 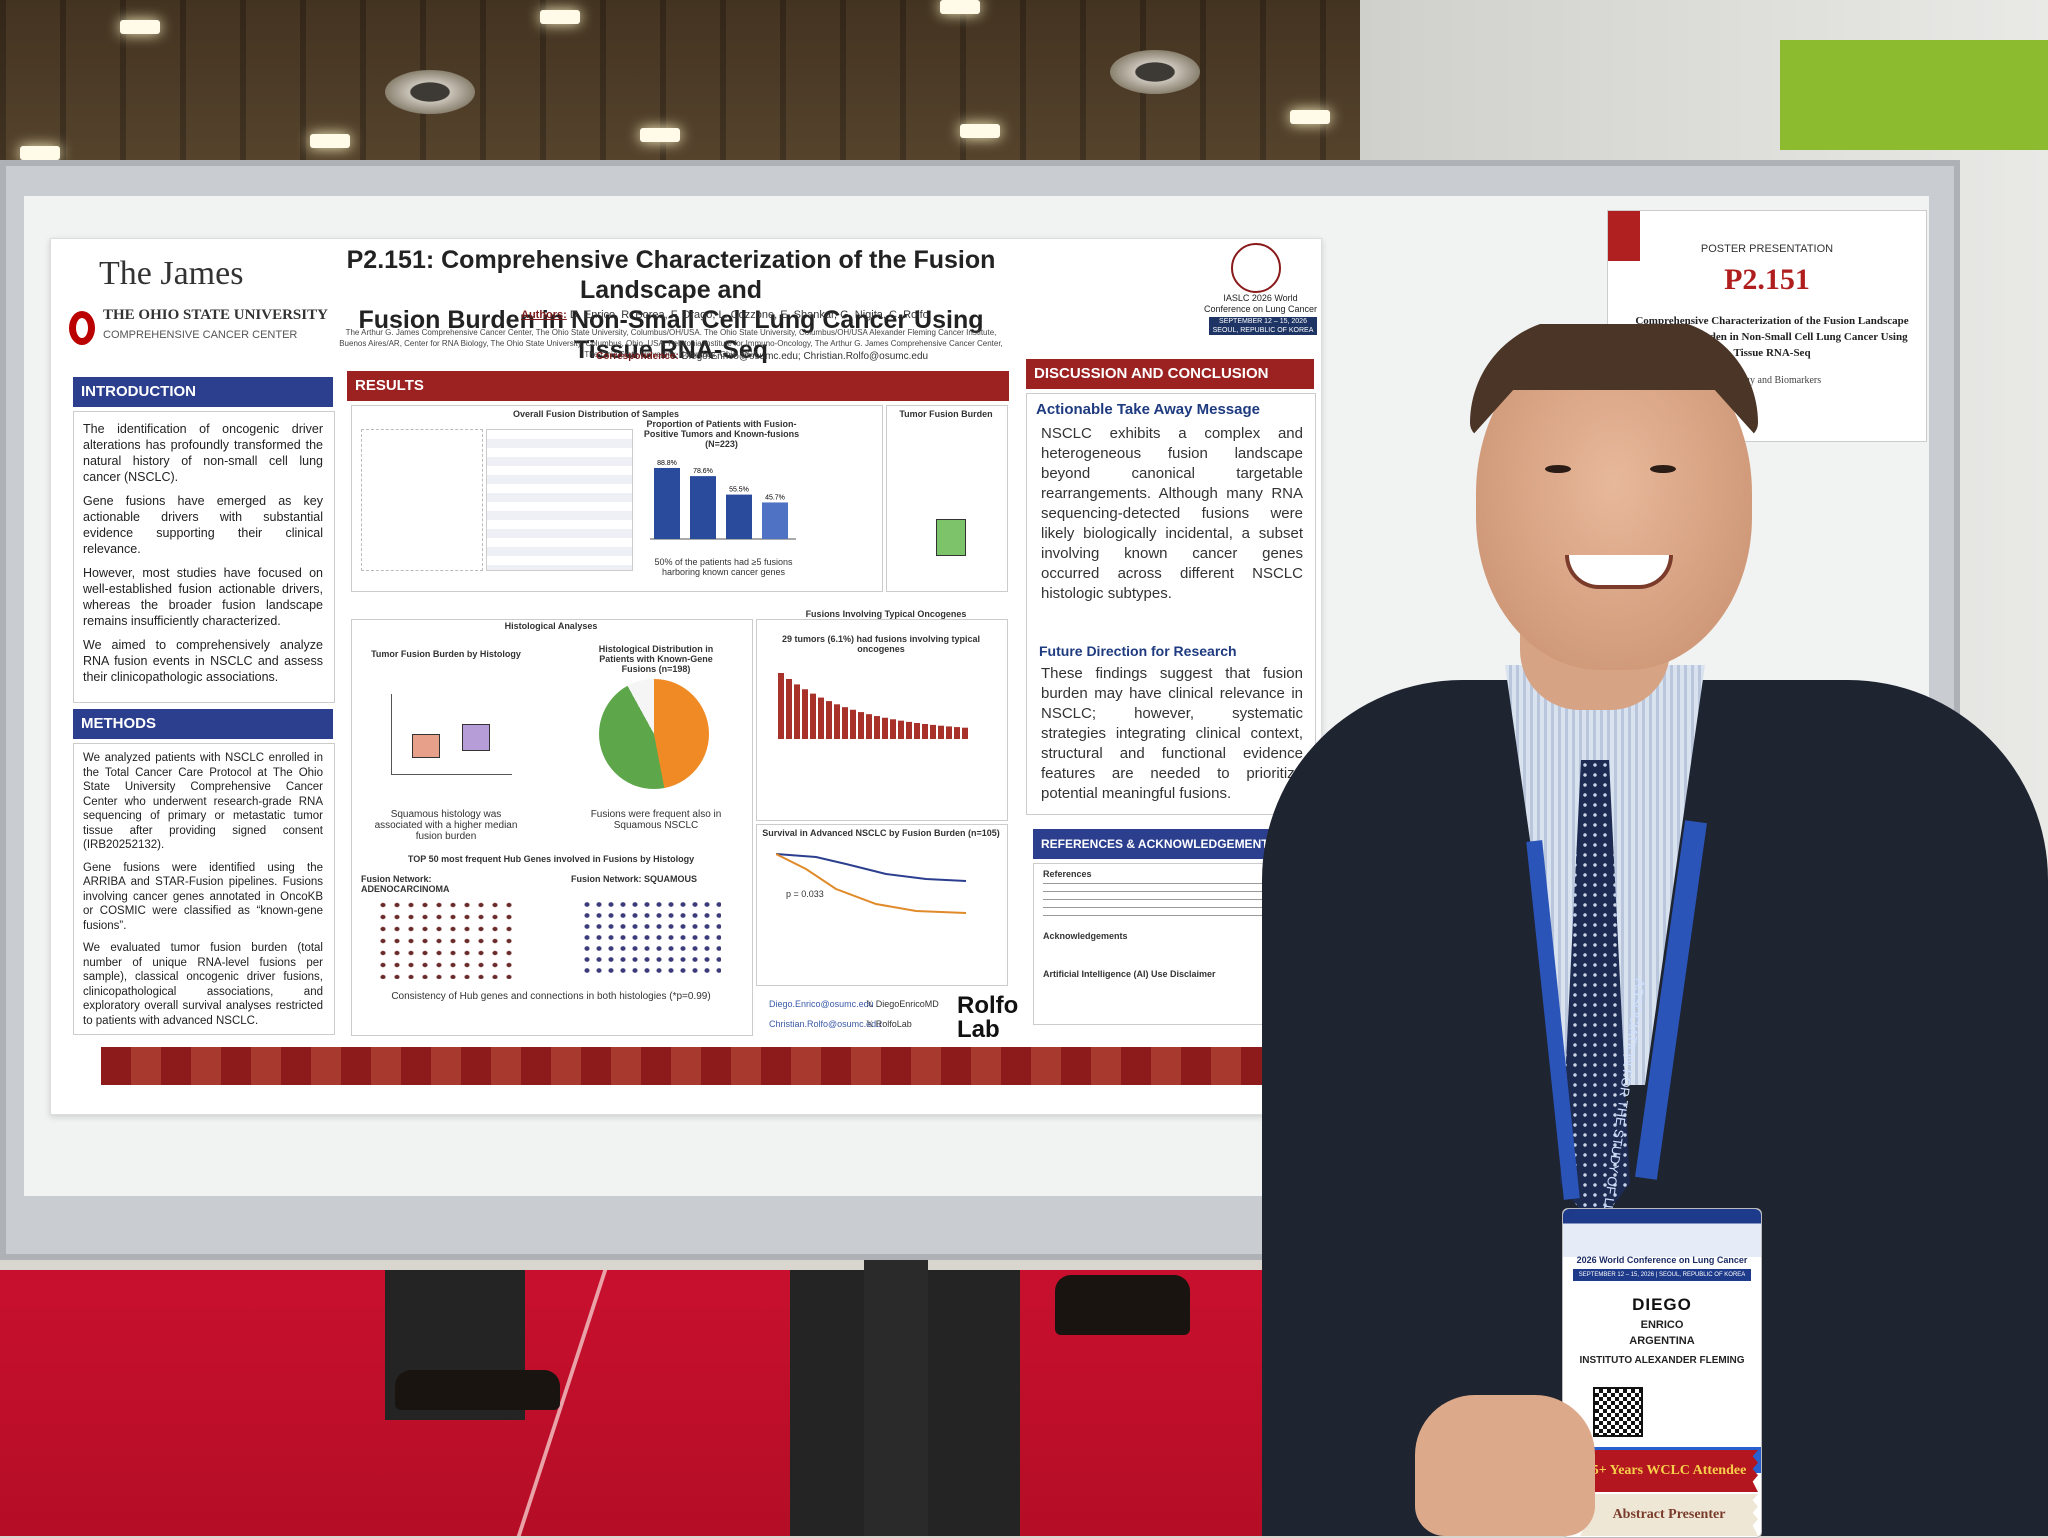 I want to click on person-hand, so click(x=1505, y=1465).